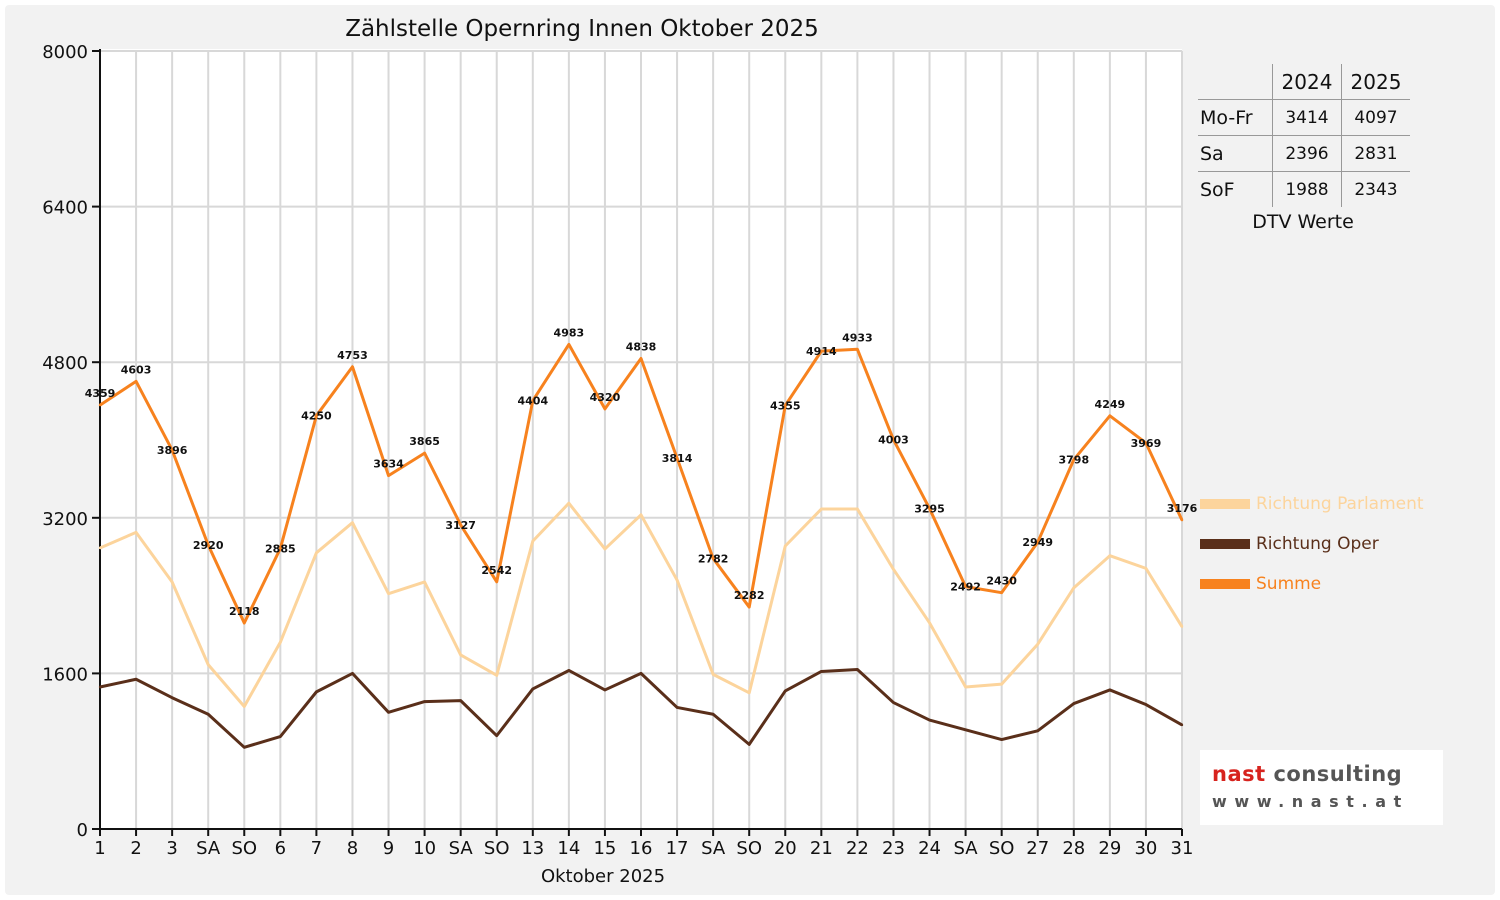 This screenshot has height=900, width=1500. What do you see at coordinates (1225, 544) in the screenshot?
I see `legend-swatch` at bounding box center [1225, 544].